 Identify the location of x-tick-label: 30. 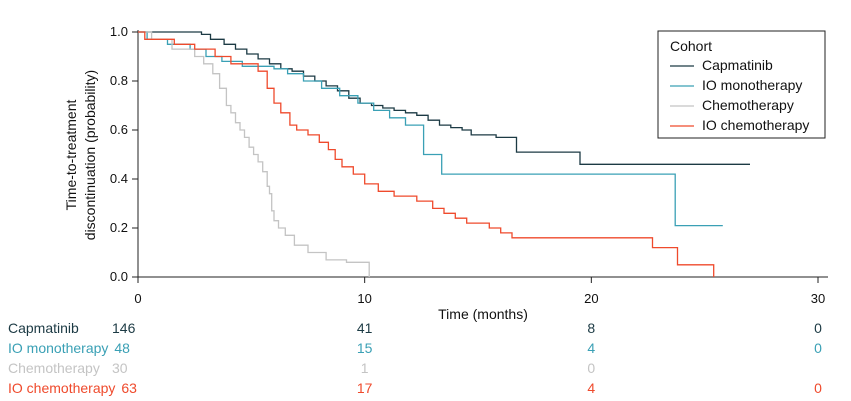
(818, 298).